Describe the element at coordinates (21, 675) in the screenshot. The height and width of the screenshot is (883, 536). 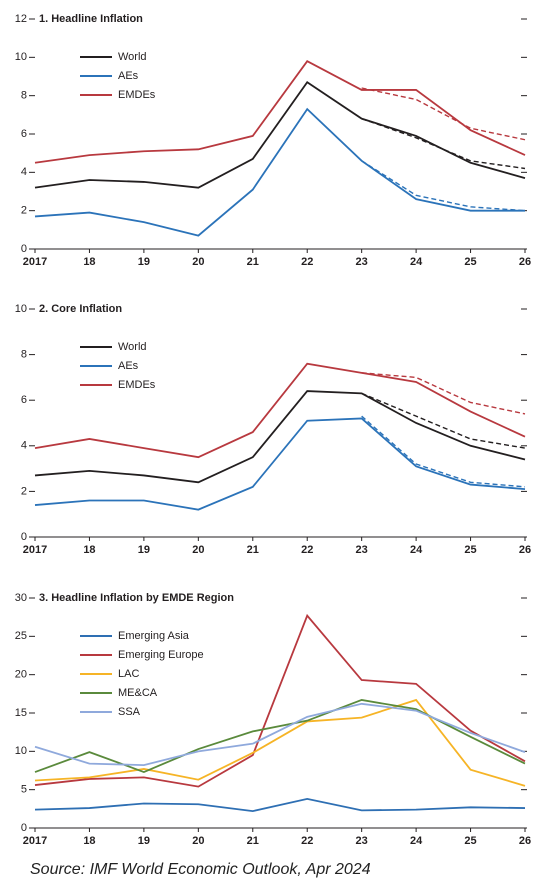
I see `y-tick-label: 20` at that location.